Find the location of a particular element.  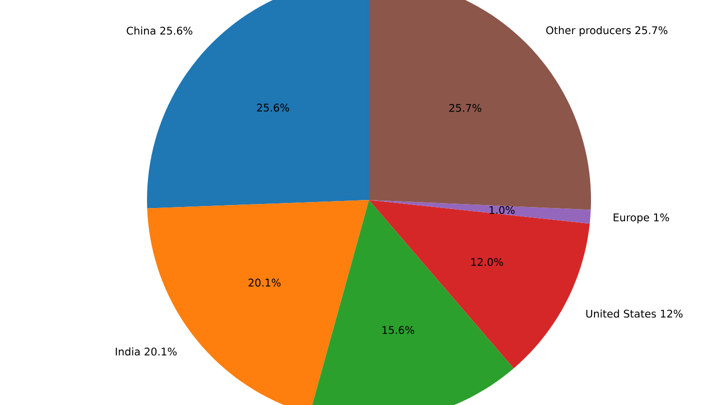

slice-label: United States 12% is located at coordinates (634, 314).